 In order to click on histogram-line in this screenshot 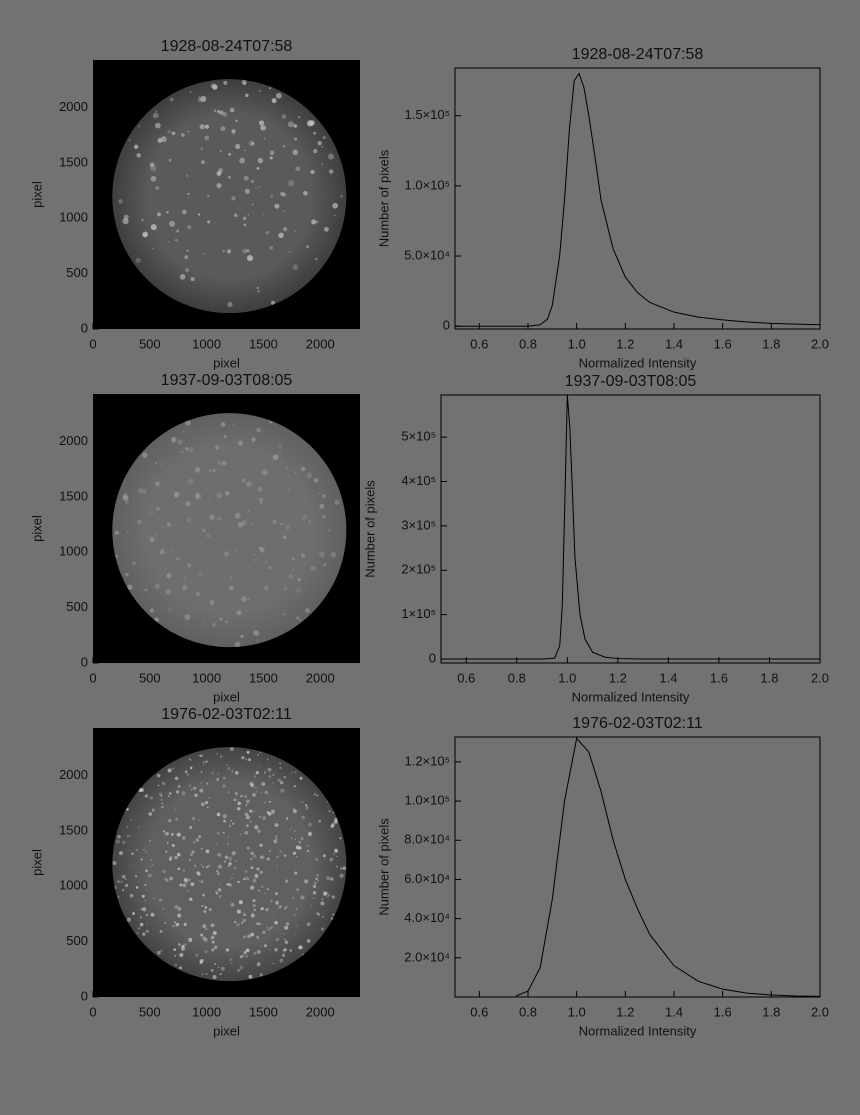, I will do `click(630, 527)`.